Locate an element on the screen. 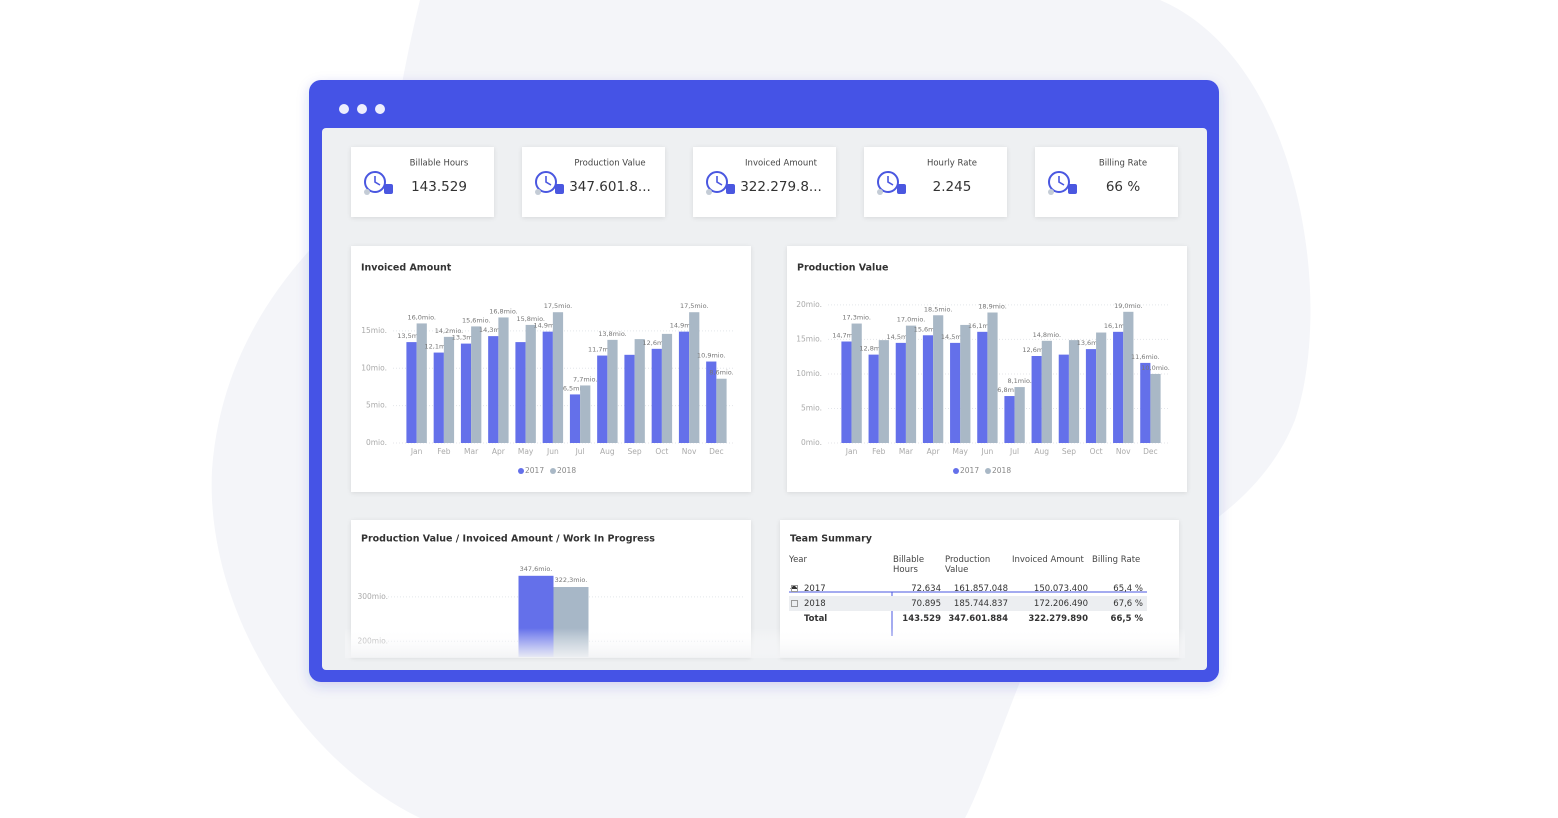 The image size is (1558, 818). y-tick-label: 200mio. is located at coordinates (372, 640).